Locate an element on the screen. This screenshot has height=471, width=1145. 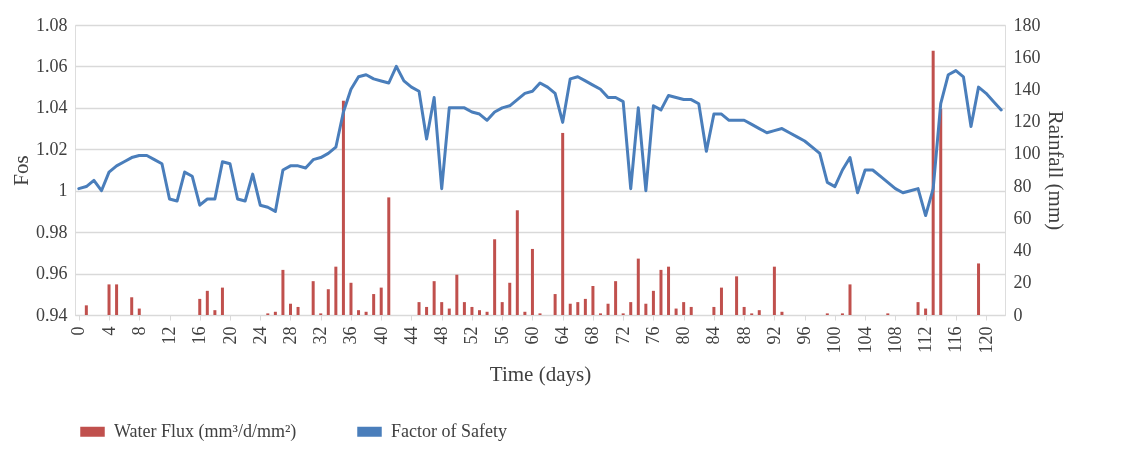
x-tick-label: 36 is located at coordinates (350, 335).